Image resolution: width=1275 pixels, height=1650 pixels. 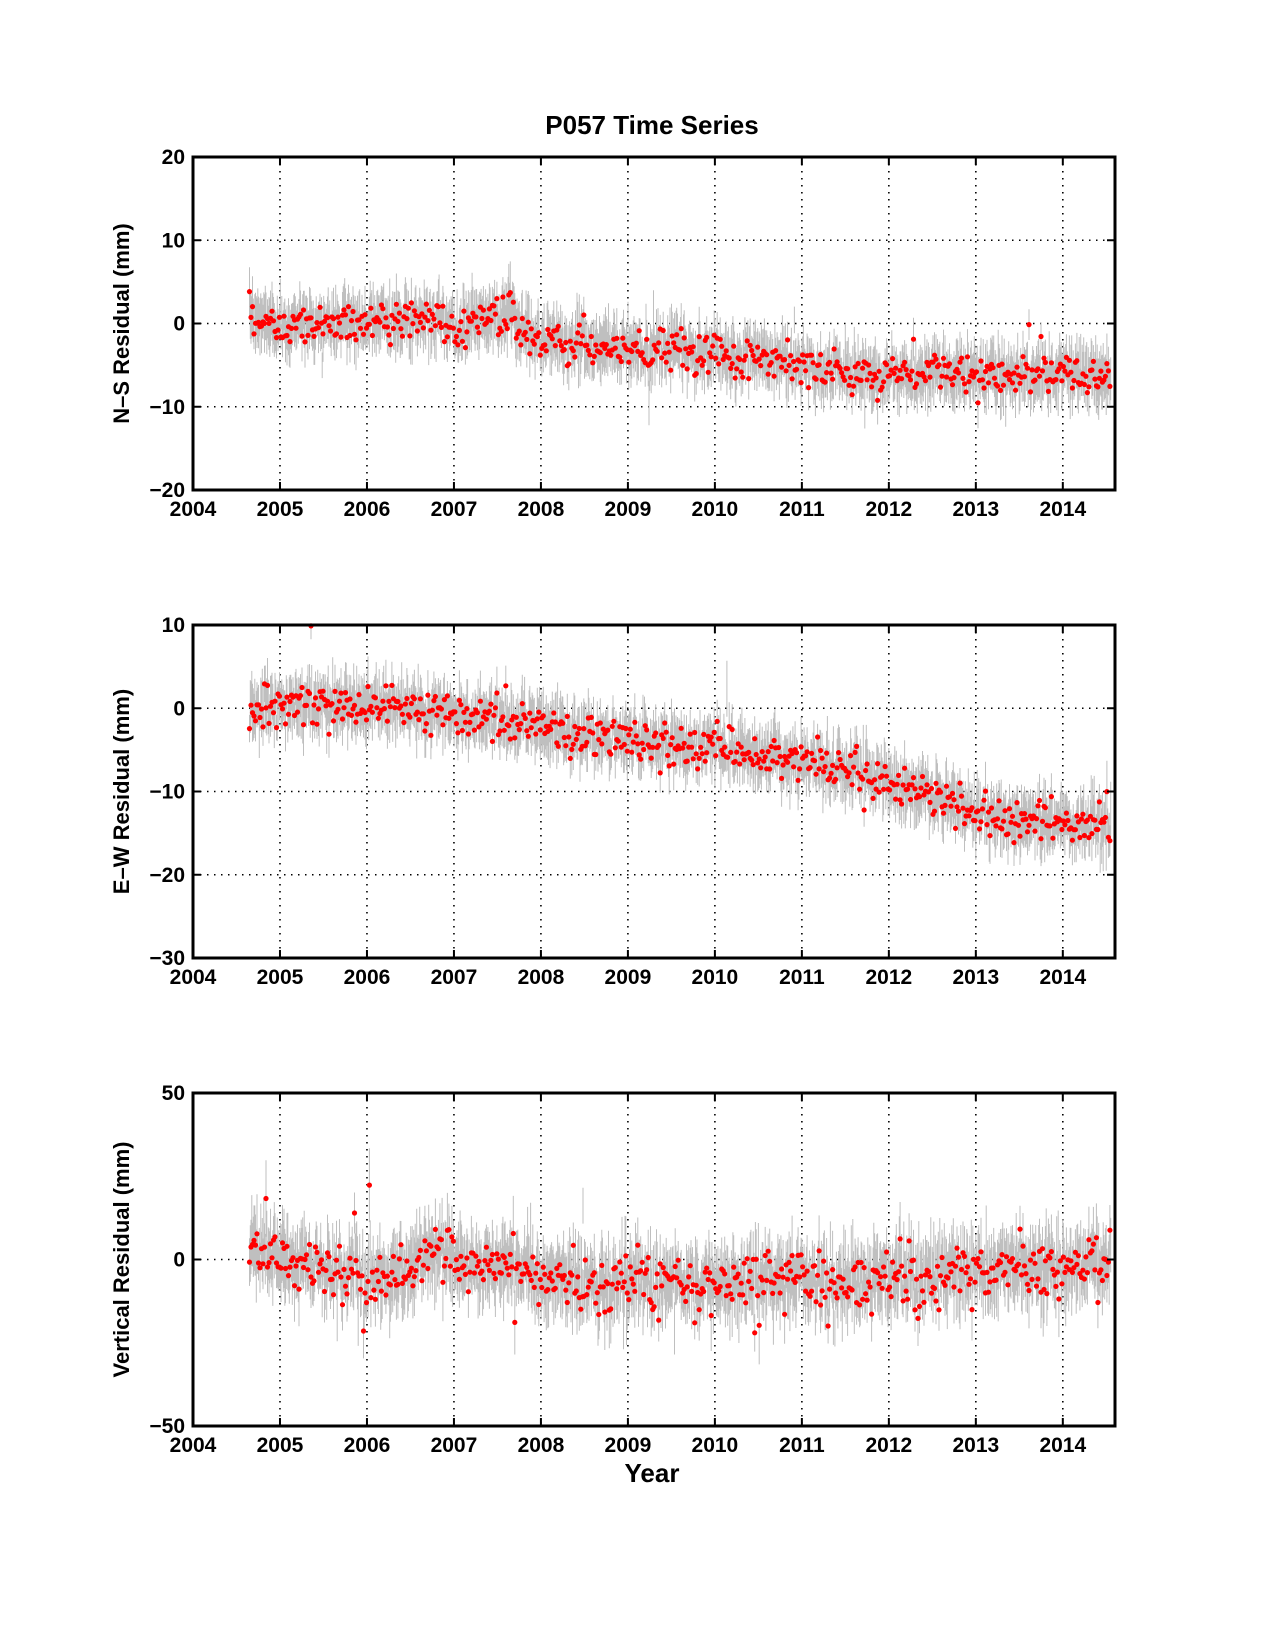 What do you see at coordinates (280, 1445) in the screenshot?
I see `x-tick-label: 2005` at bounding box center [280, 1445].